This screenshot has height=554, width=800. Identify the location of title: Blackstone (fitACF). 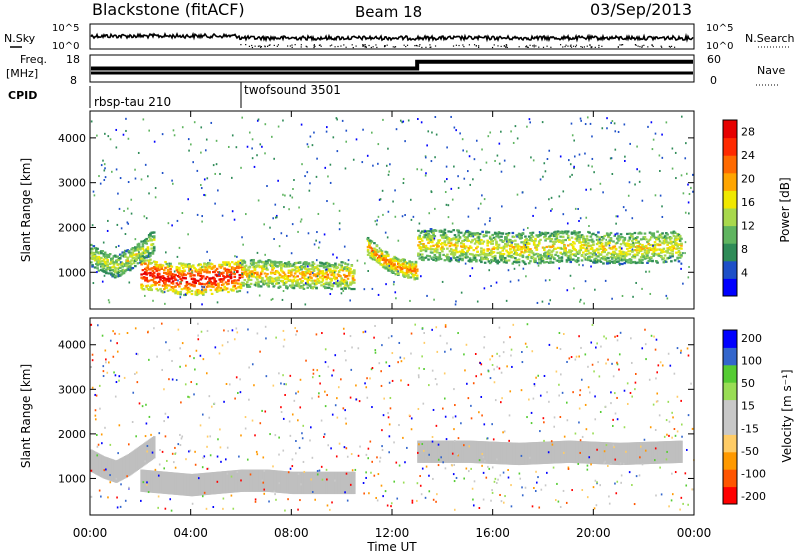
(168, 9).